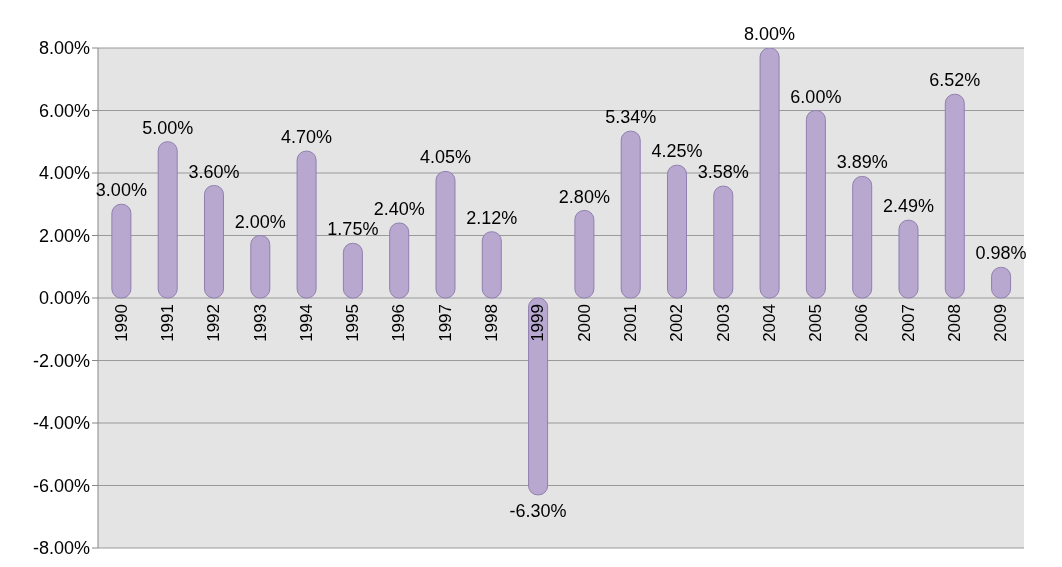 This screenshot has height=567, width=1062. What do you see at coordinates (61, 423) in the screenshot?
I see `y-tick-label: -4.00%` at bounding box center [61, 423].